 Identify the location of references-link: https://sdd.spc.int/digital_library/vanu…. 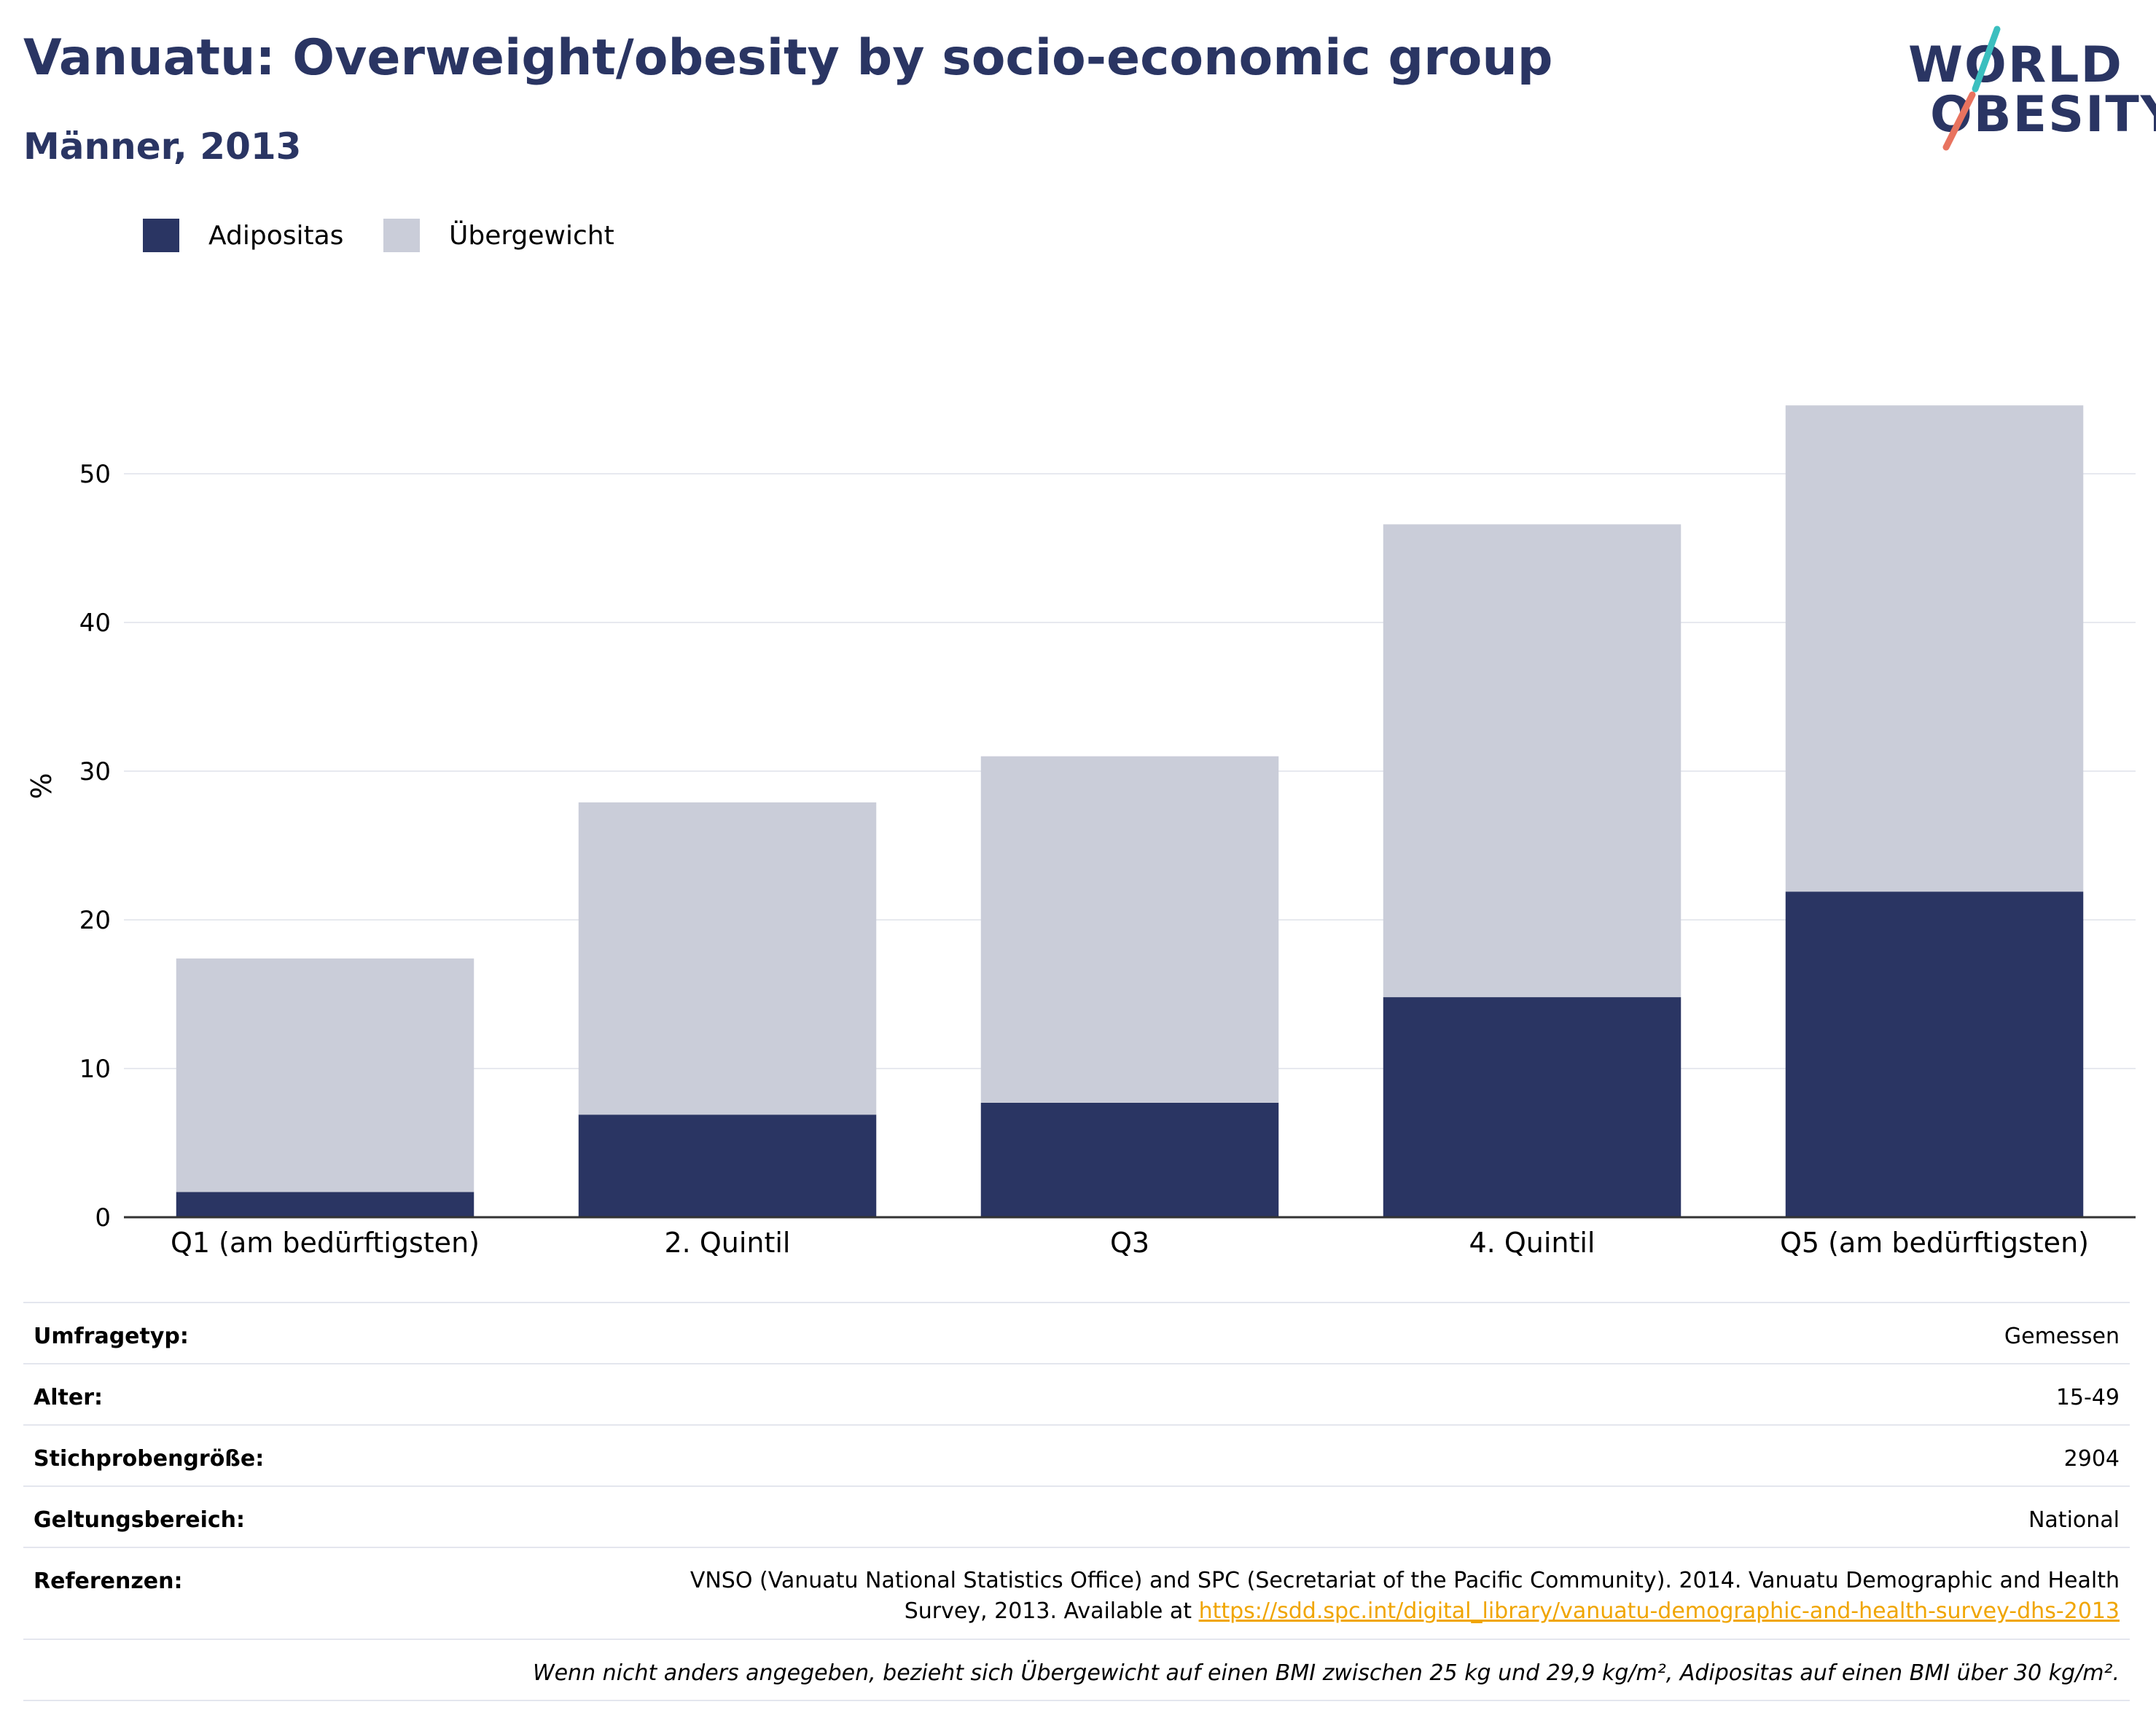
(1659, 1611).